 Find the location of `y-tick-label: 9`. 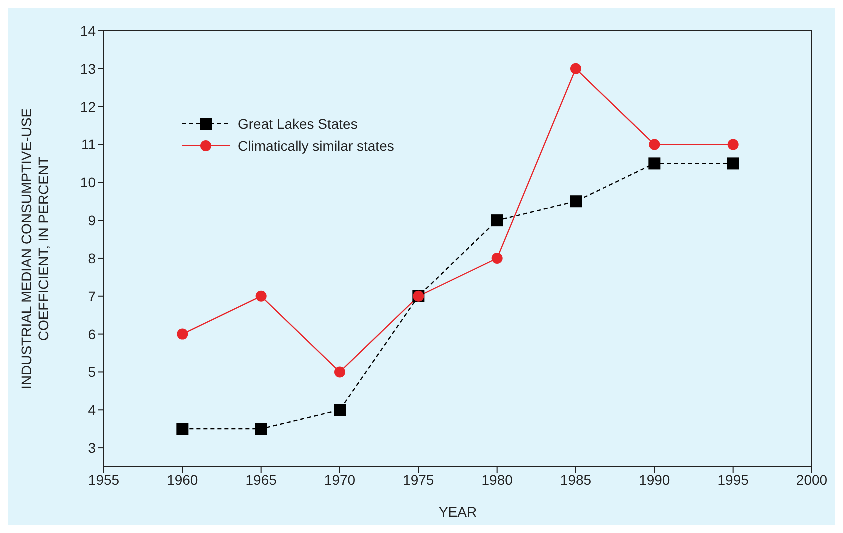

y-tick-label: 9 is located at coordinates (92, 220).